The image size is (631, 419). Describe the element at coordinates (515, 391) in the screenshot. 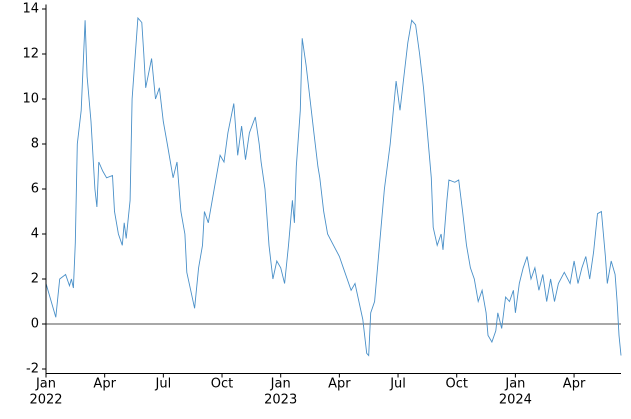

I see `x-tick-label: Jan 2024` at that location.